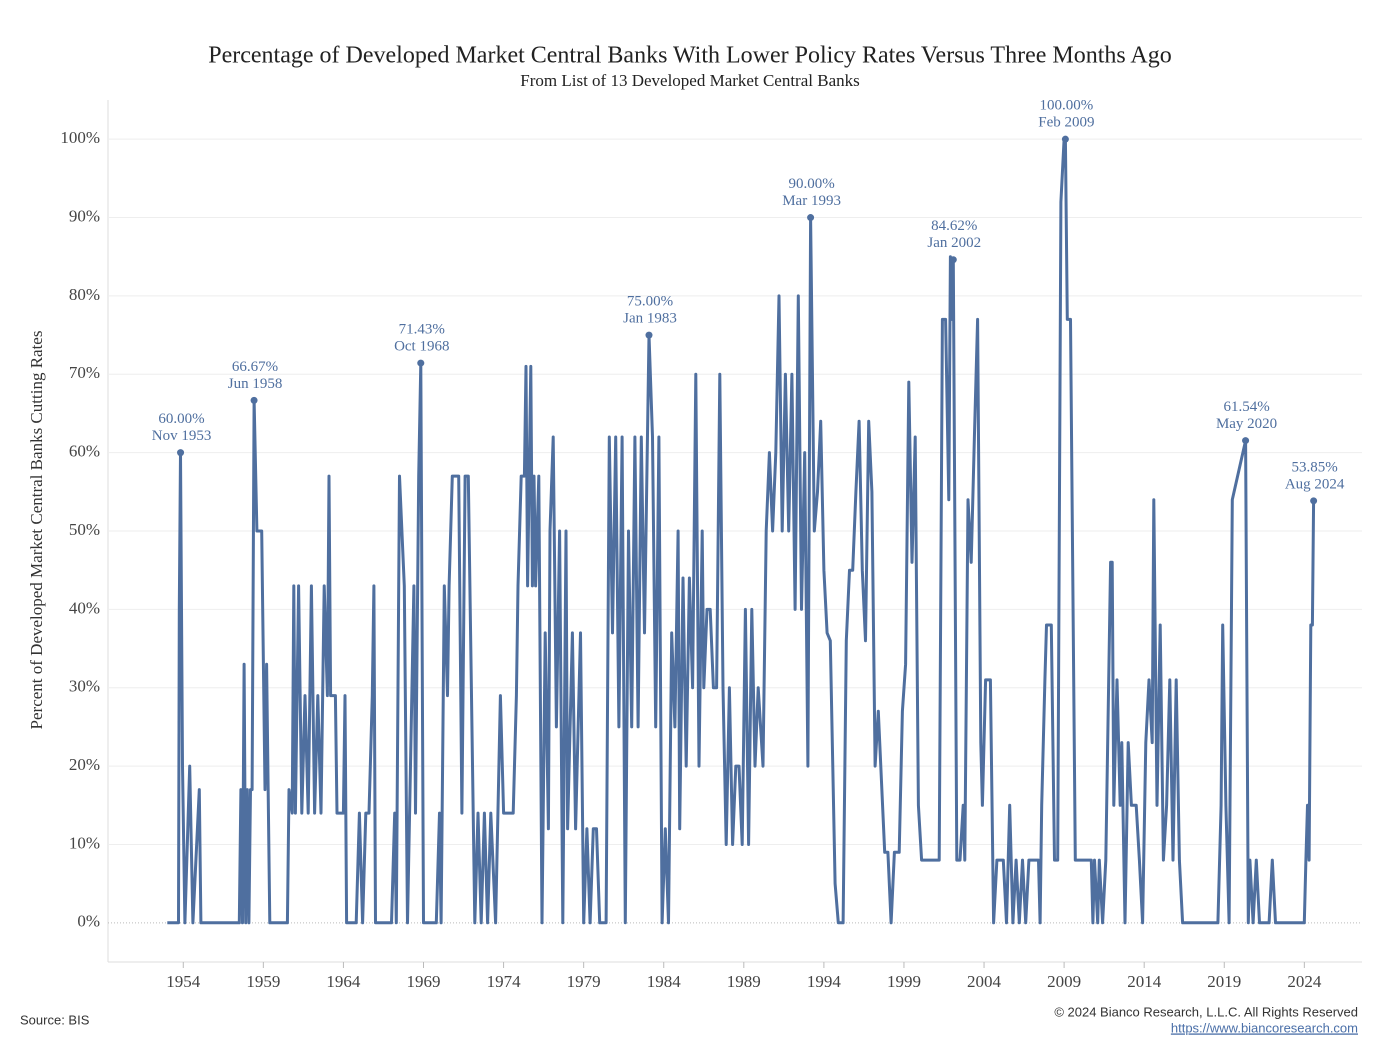 The height and width of the screenshot is (1048, 1392). I want to click on annotation-date: Mar 1993, so click(811, 201).